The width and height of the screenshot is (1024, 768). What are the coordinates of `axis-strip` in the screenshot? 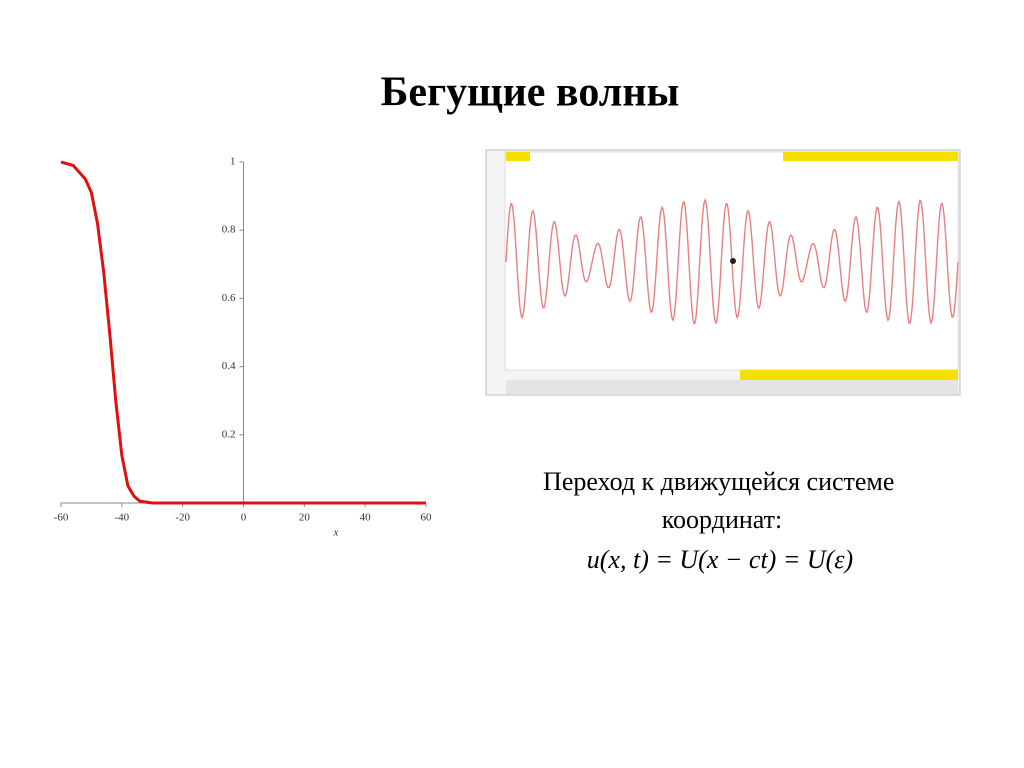 It's located at (732, 387).